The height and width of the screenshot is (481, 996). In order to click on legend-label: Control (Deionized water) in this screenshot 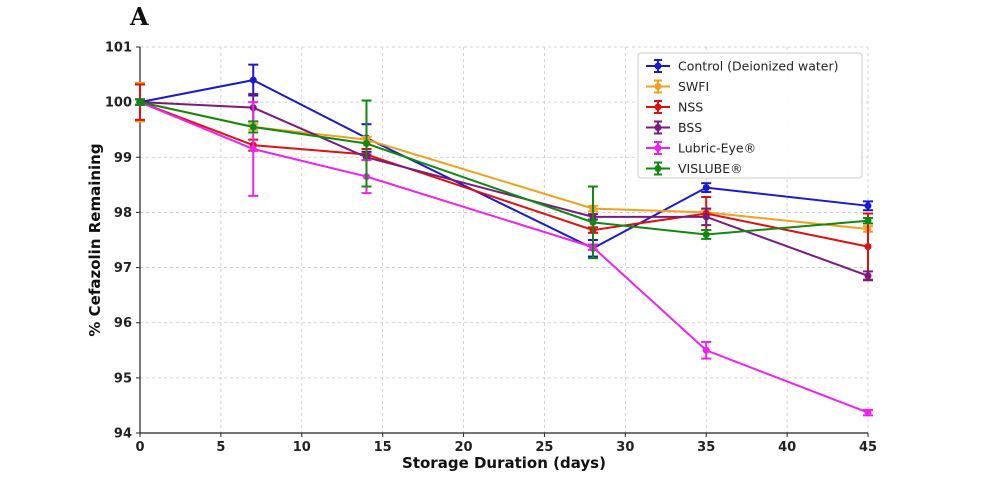, I will do `click(758, 66)`.